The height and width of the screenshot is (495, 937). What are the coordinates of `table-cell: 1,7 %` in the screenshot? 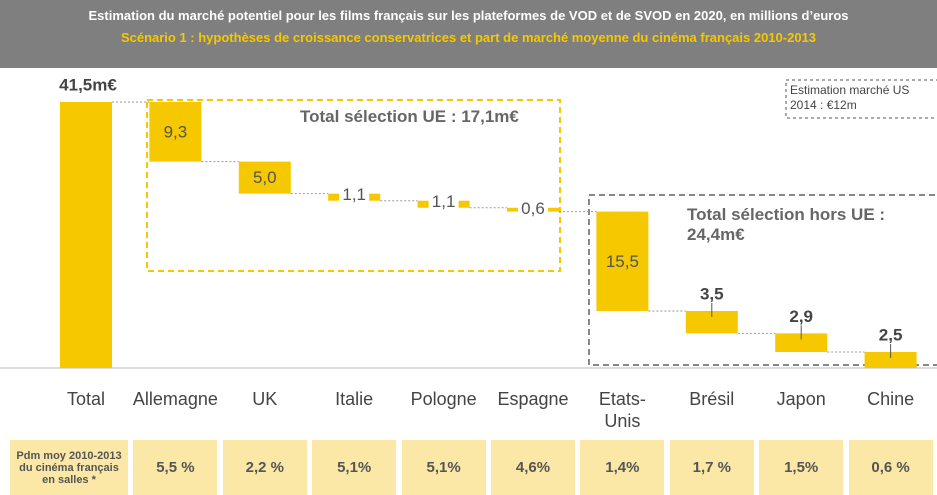 It's located at (711, 467).